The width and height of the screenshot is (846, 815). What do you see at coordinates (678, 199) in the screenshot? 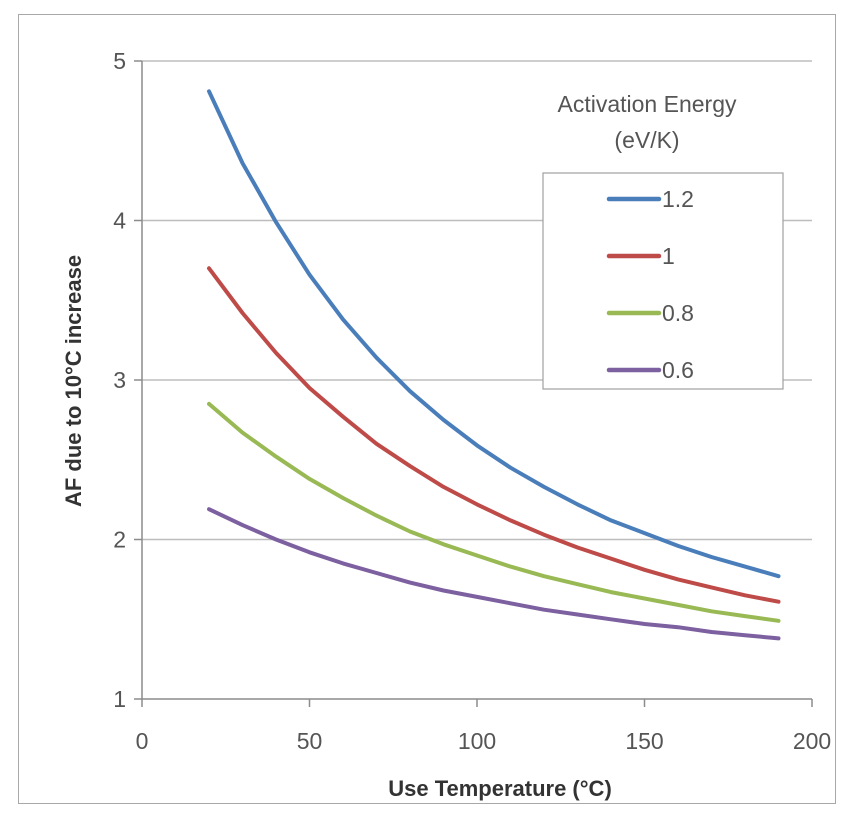
I see `legend-label-1-2: 1.2` at bounding box center [678, 199].